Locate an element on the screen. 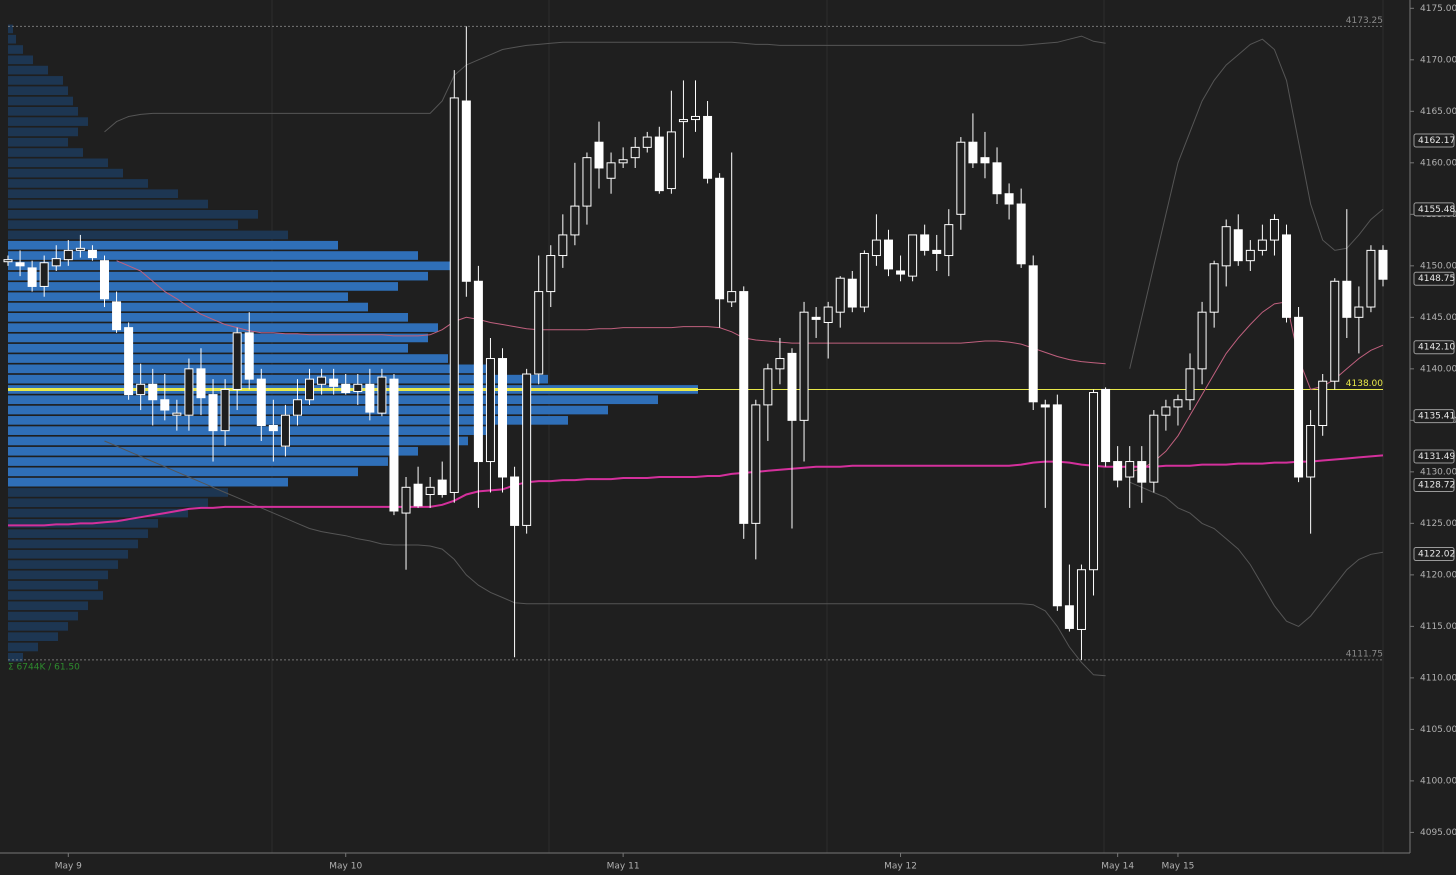 The image size is (1456, 875). price-tag-label: 4142.10 is located at coordinates (1436, 348).